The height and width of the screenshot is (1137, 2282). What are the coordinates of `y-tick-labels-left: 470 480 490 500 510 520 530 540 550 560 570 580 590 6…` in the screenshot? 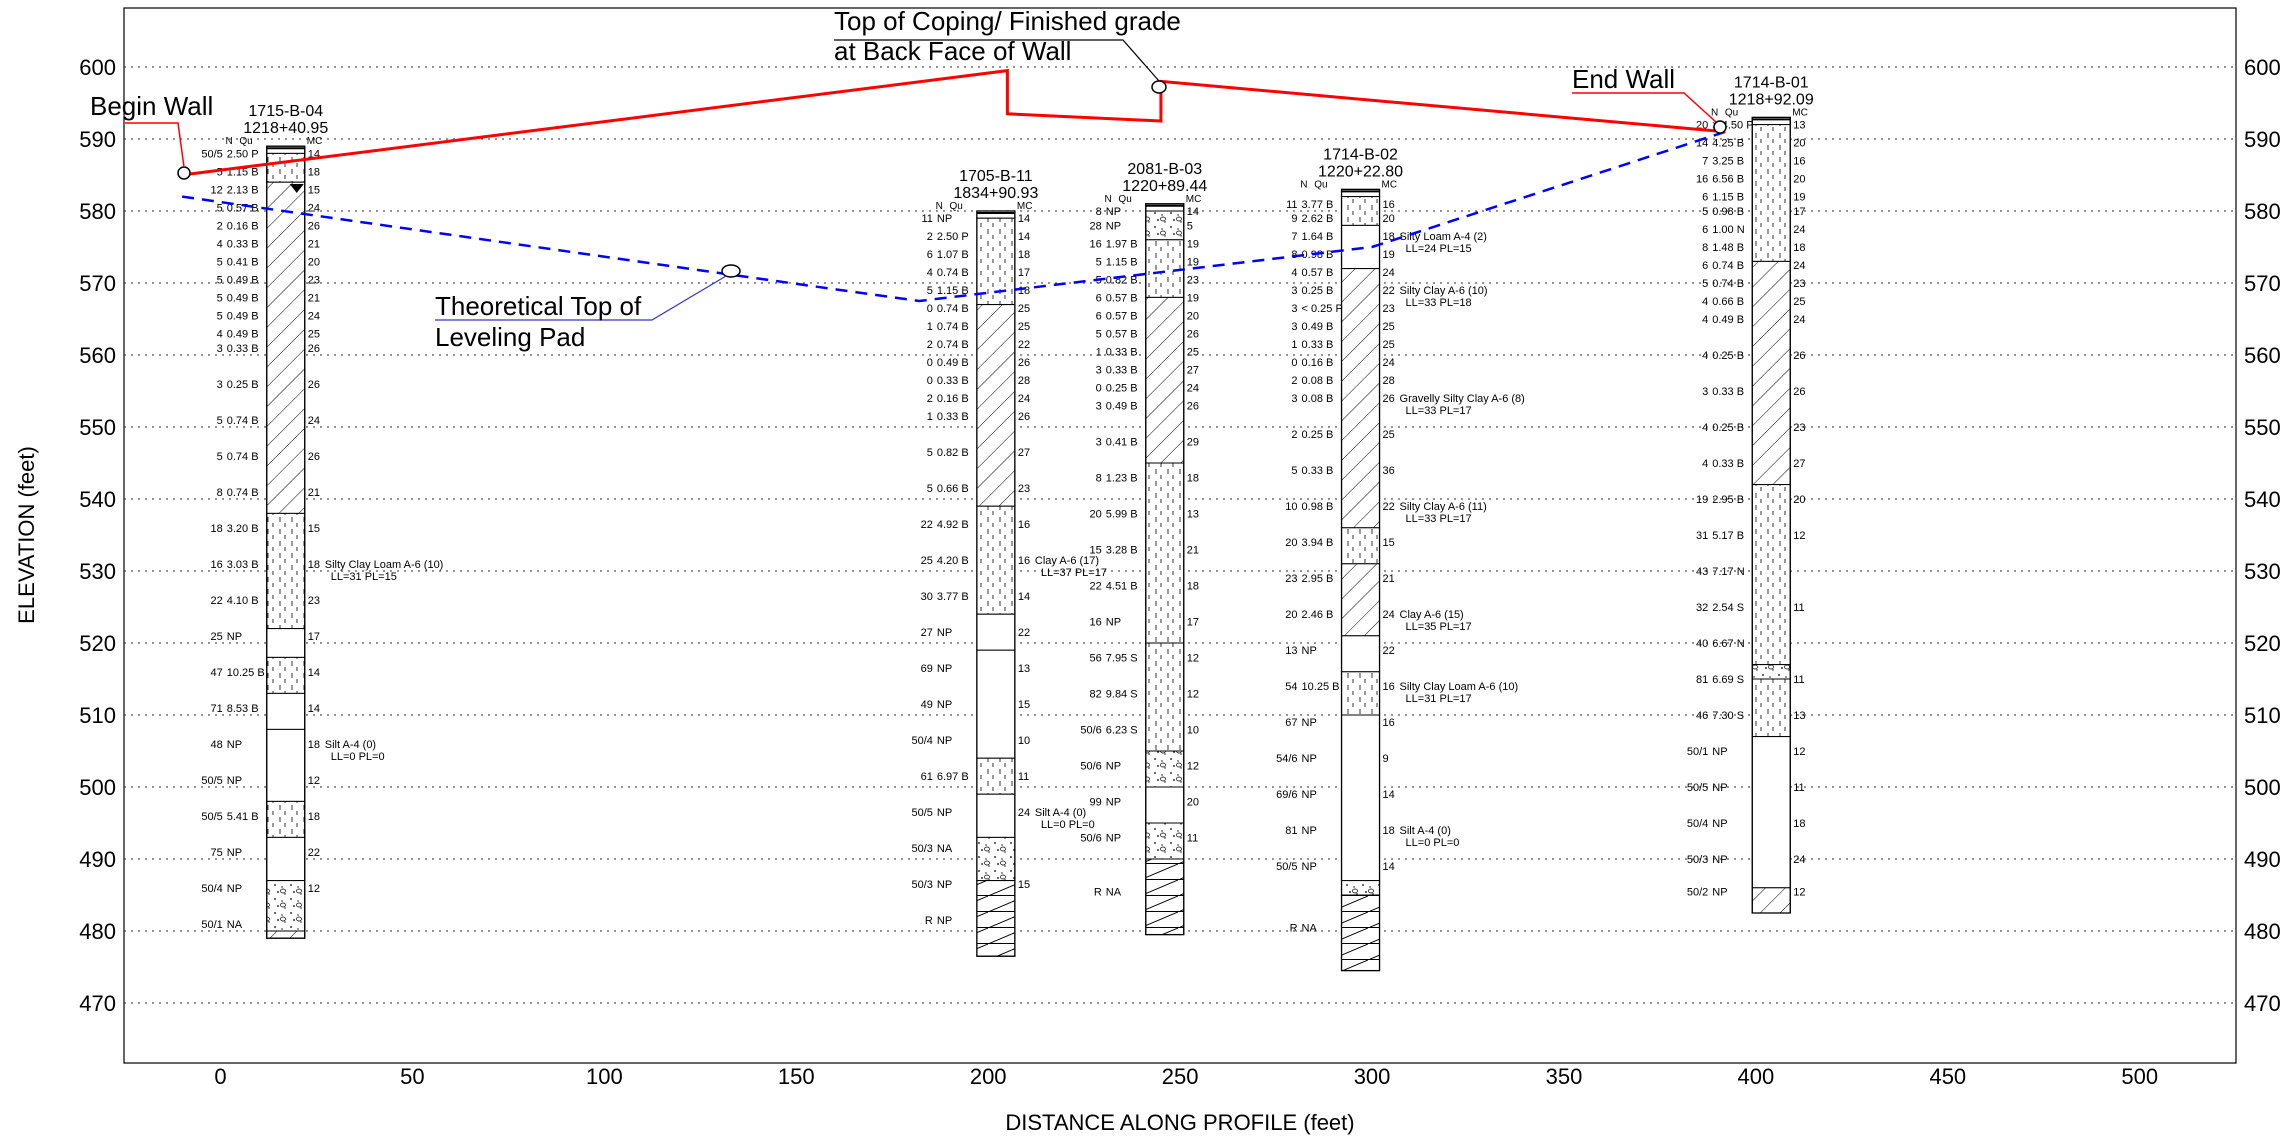 It's located at (97, 535).